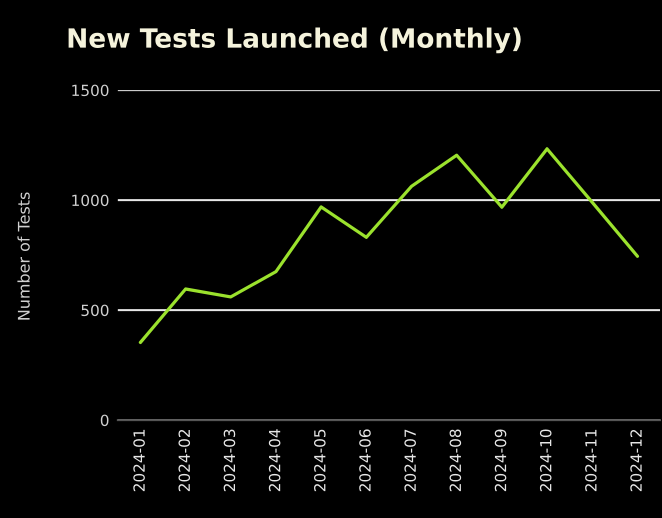 Image resolution: width=662 pixels, height=518 pixels. I want to click on y-tick-label: 1000, so click(90, 200).